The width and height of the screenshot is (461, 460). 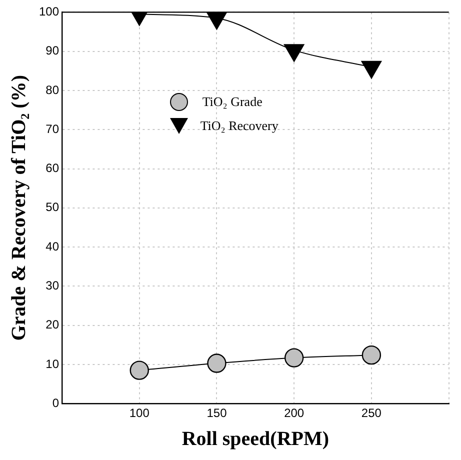 What do you see at coordinates (294, 413) in the screenshot?
I see `x-tick-label: 200` at bounding box center [294, 413].